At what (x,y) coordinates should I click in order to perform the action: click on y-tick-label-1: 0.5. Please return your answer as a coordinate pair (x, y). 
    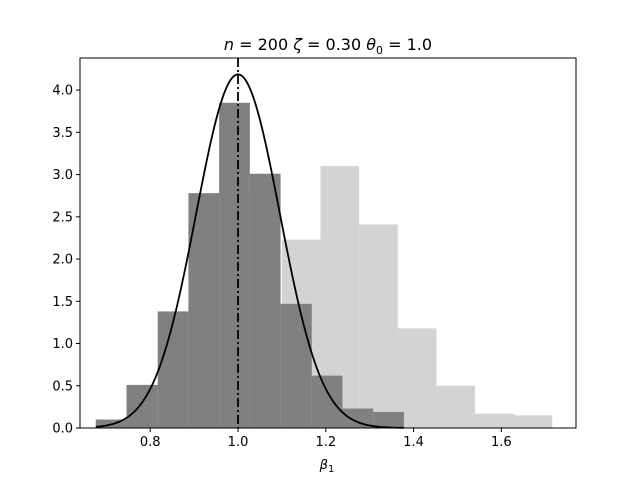
    Looking at the image, I should click on (62, 386).